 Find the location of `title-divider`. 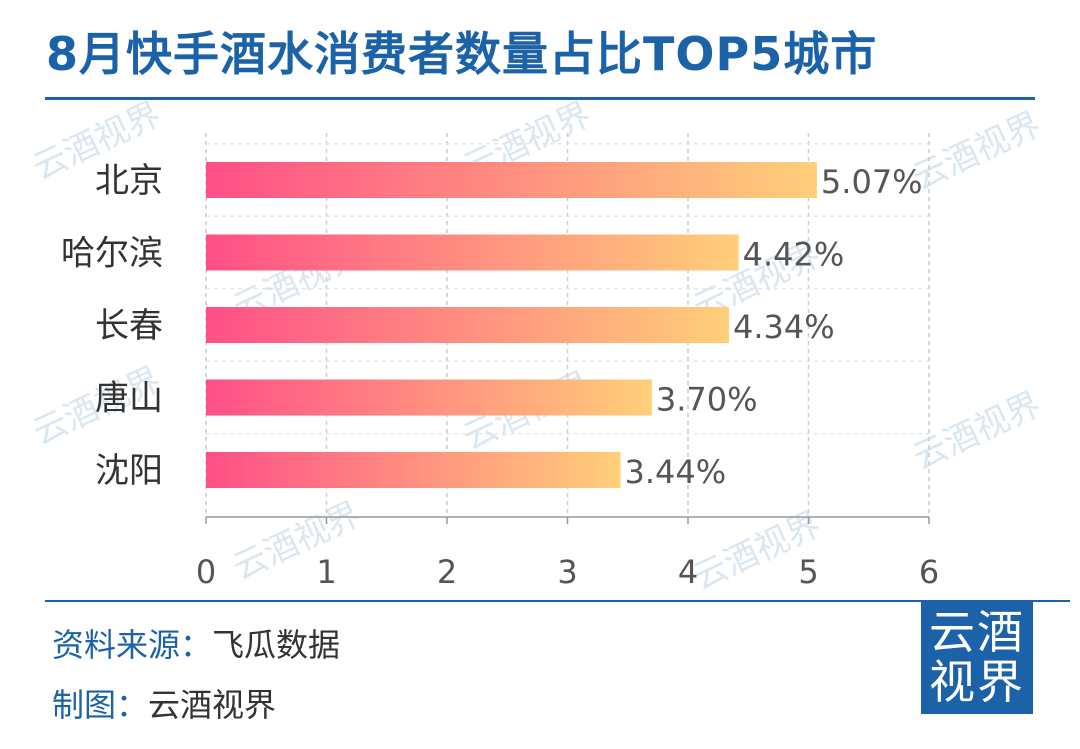

title-divider is located at coordinates (540, 98).